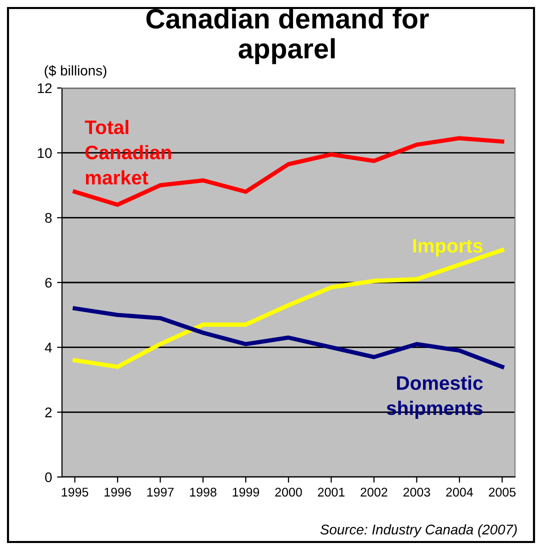 The width and height of the screenshot is (542, 550). Describe the element at coordinates (418, 531) in the screenshot. I see `source-note: Source: Industry Canada (2007)` at that location.